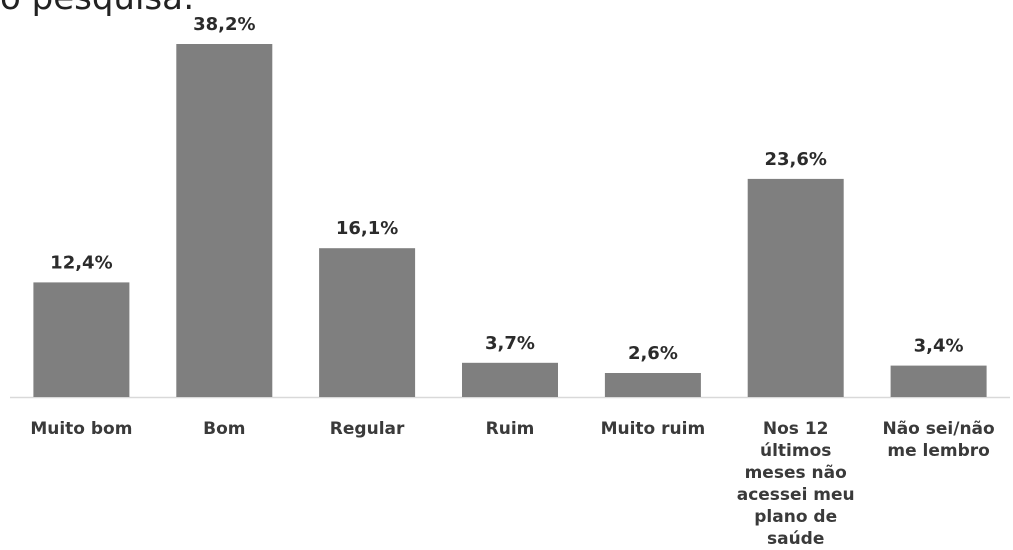 Image resolution: width=1013 pixels, height=550 pixels. Describe the element at coordinates (367, 228) in the screenshot. I see `bar-value-label: 16,1%` at that location.